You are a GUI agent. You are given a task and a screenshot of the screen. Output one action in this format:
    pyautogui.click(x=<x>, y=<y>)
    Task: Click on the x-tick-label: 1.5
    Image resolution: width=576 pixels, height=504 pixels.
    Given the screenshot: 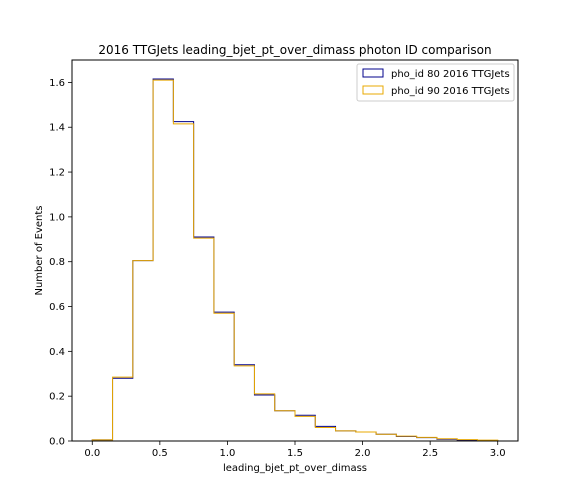 What is the action you would take?
    pyautogui.click(x=295, y=453)
    